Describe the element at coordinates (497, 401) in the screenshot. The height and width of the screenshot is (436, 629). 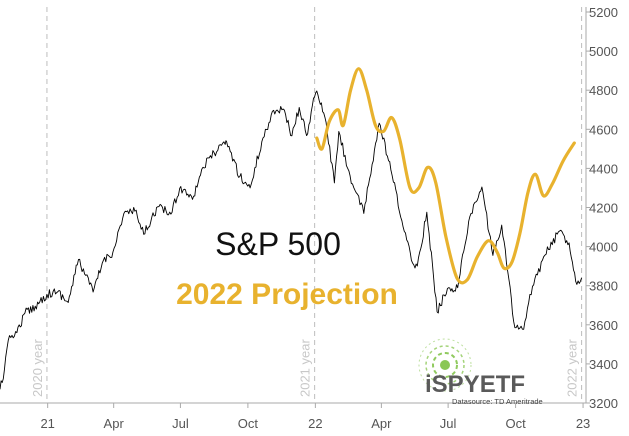
I see `logo-datasource: Datasource: TD Ameritrade` at that location.